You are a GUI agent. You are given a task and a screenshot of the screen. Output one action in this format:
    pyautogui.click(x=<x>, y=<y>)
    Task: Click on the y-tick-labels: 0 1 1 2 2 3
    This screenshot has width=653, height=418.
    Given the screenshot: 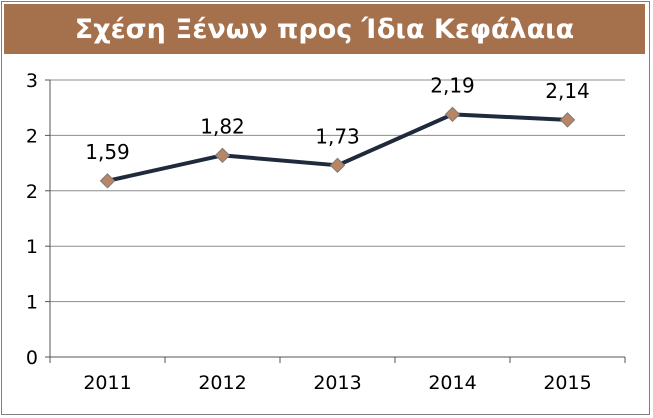 What is the action you would take?
    pyautogui.click(x=32, y=219)
    